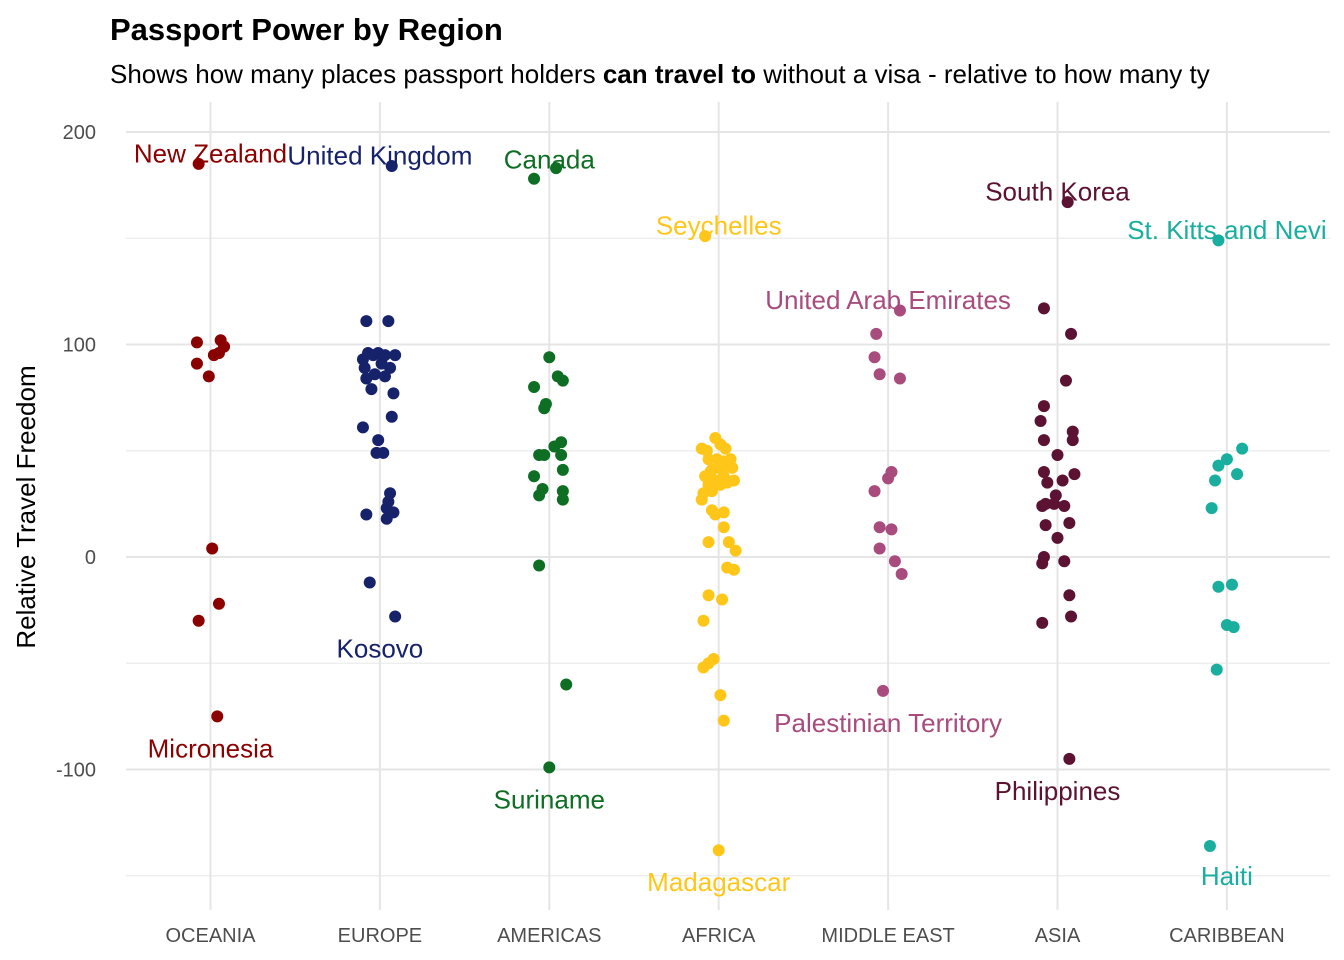  Describe the element at coordinates (210, 153) in the screenshot. I see `point-label: New Zealand` at that location.